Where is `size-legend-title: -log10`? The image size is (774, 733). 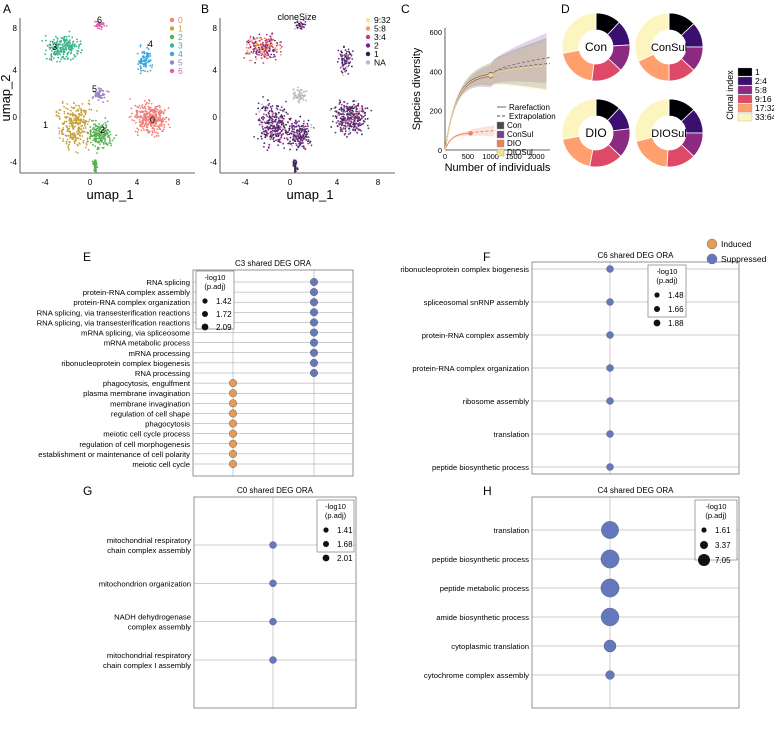 size-legend-title: -log10 is located at coordinates (667, 271).